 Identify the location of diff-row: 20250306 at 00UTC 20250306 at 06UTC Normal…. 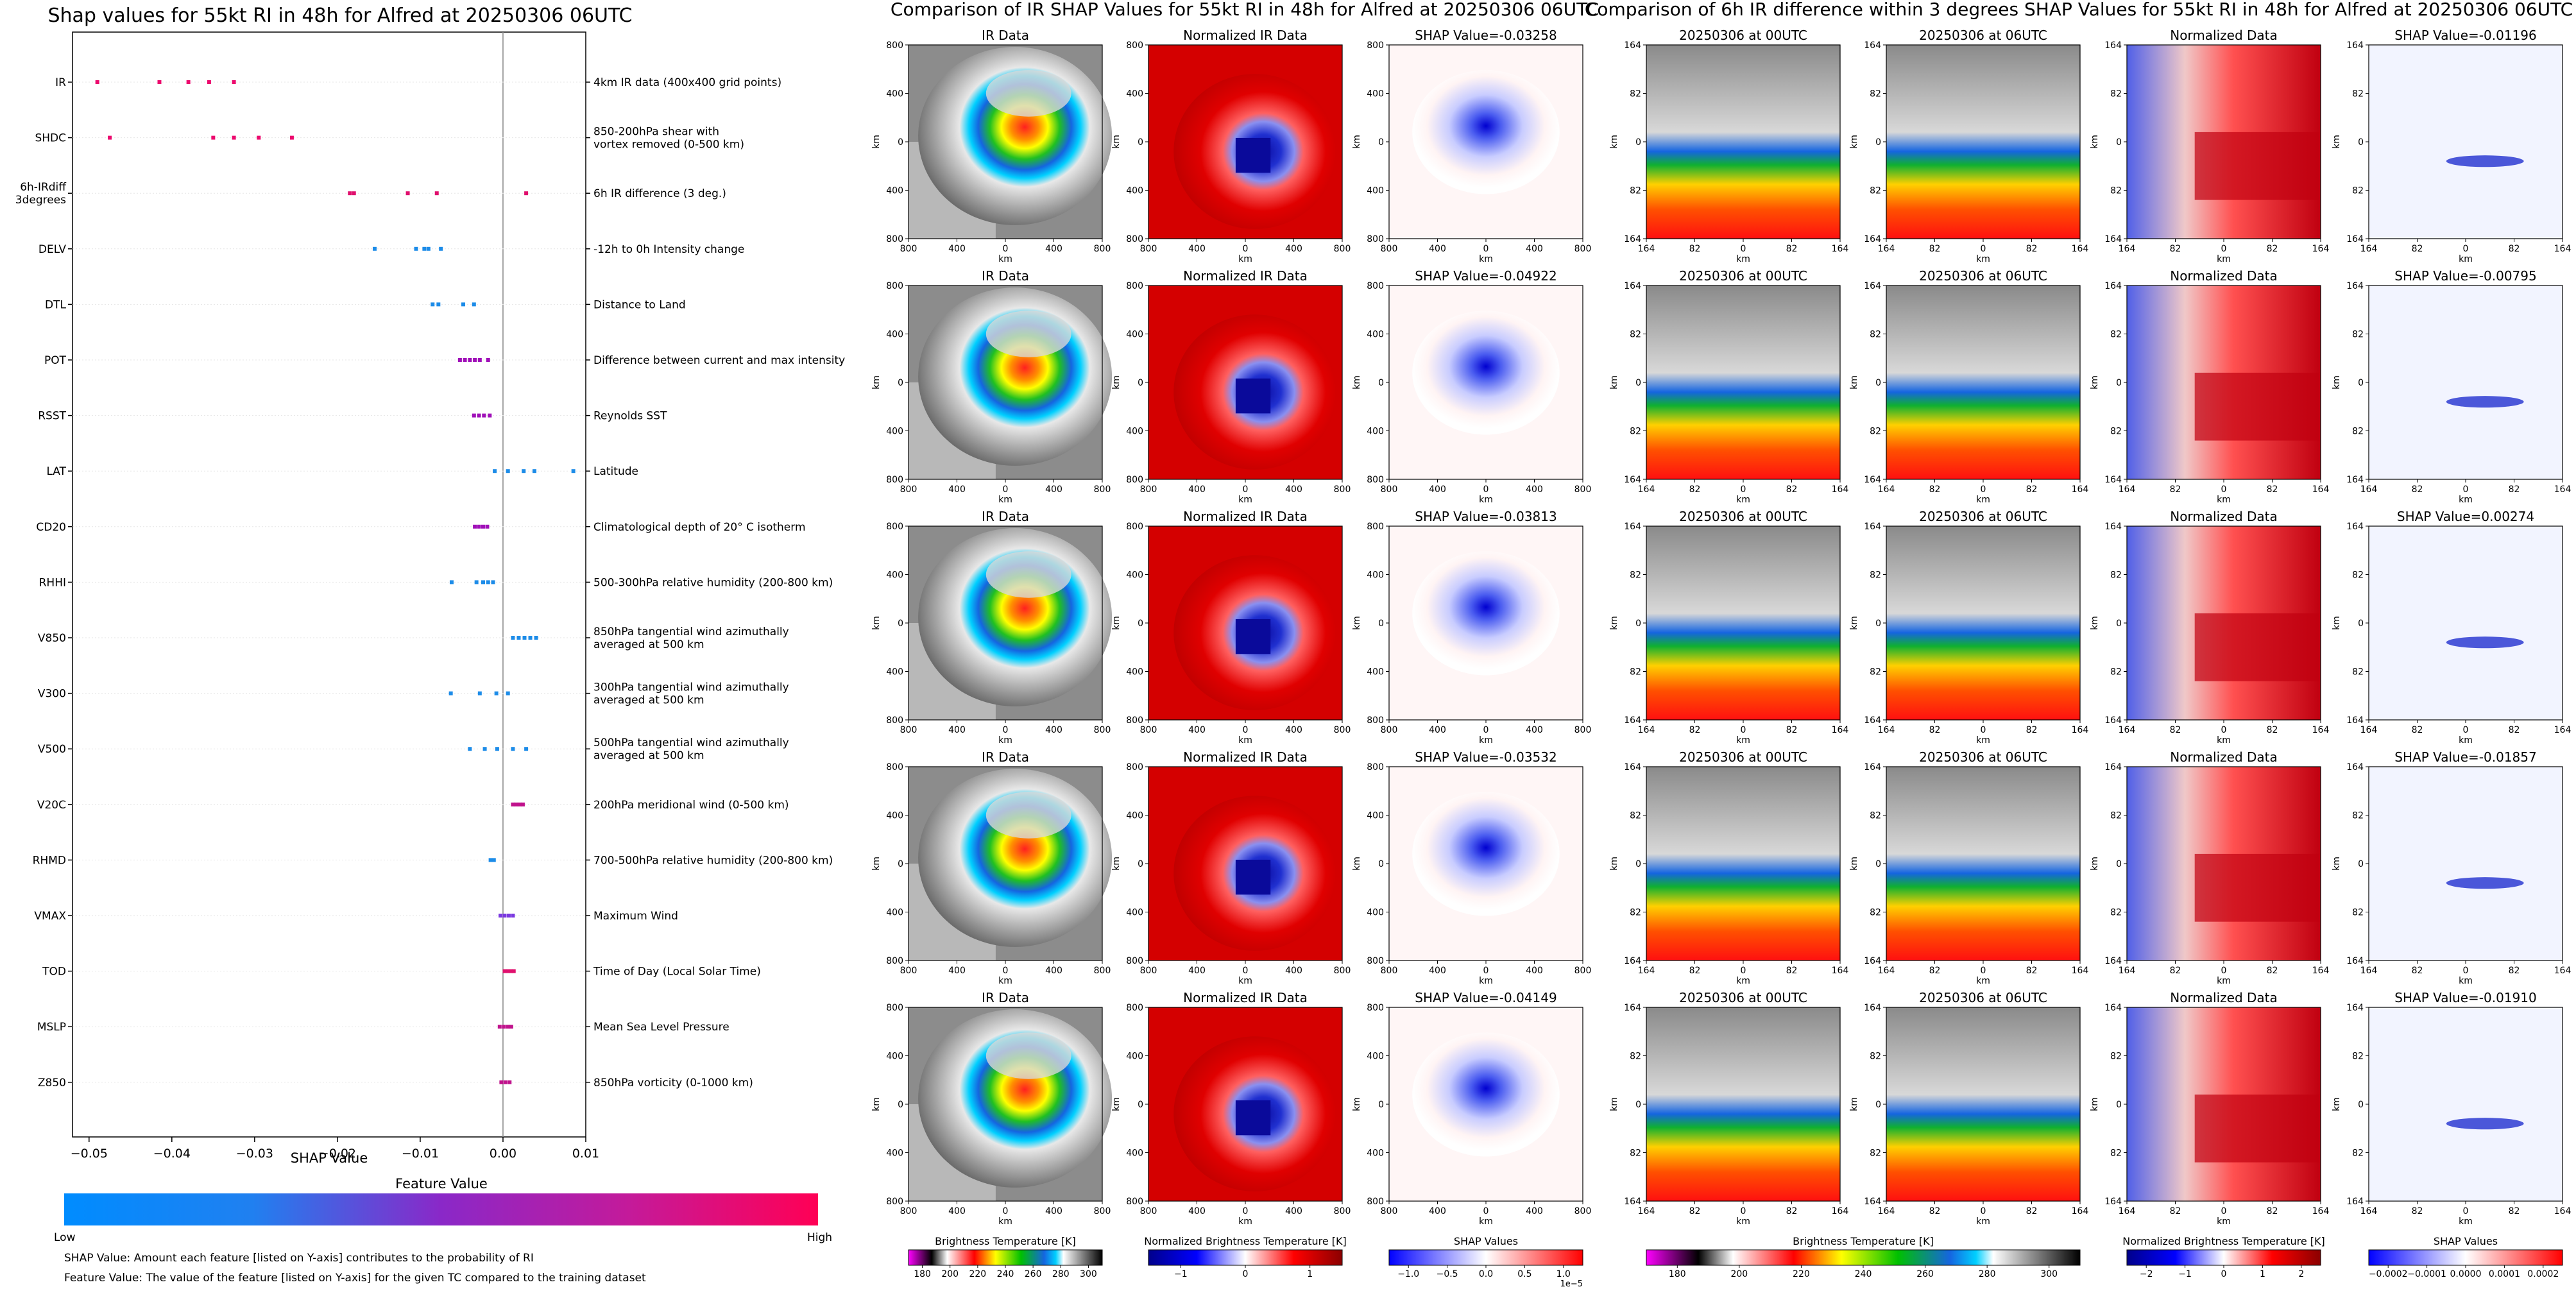
(2104, 133).